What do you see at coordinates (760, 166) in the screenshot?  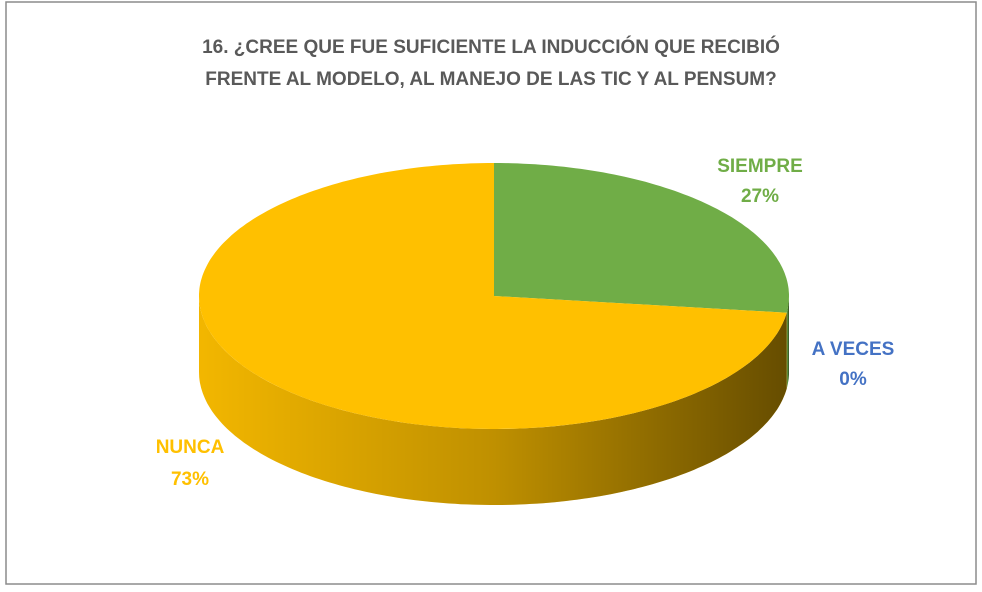 I see `slice-label: SIEMPRE` at bounding box center [760, 166].